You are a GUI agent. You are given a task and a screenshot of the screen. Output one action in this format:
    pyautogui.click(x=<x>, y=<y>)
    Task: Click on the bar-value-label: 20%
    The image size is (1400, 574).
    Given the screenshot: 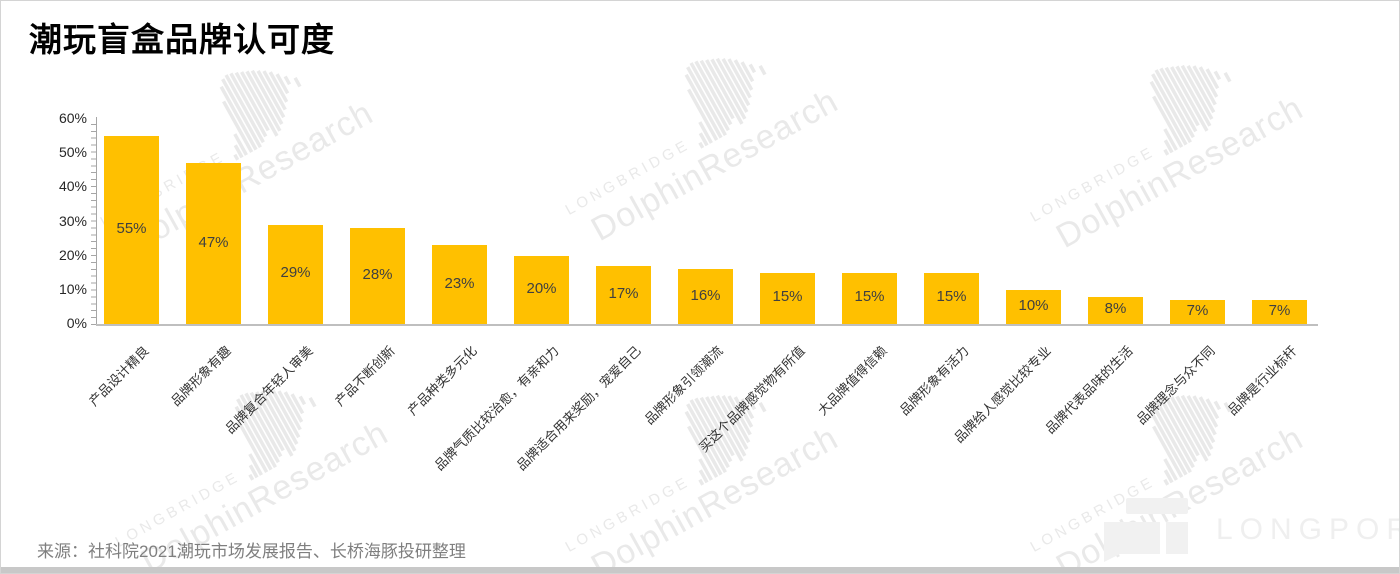 What is the action you would take?
    pyautogui.click(x=541, y=288)
    